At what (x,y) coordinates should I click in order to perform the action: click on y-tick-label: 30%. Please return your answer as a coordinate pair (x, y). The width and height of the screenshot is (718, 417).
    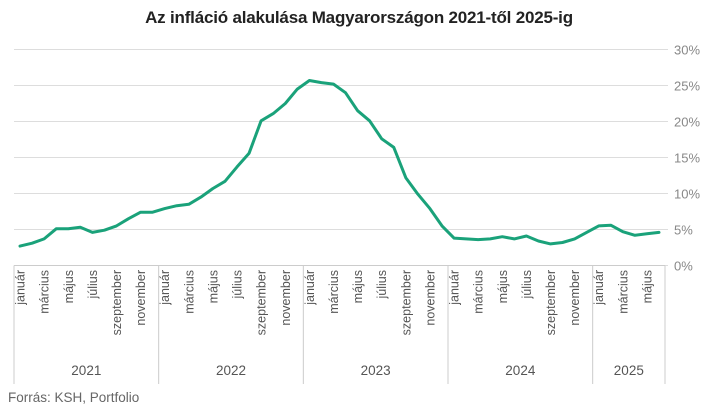
    Looking at the image, I should click on (687, 50).